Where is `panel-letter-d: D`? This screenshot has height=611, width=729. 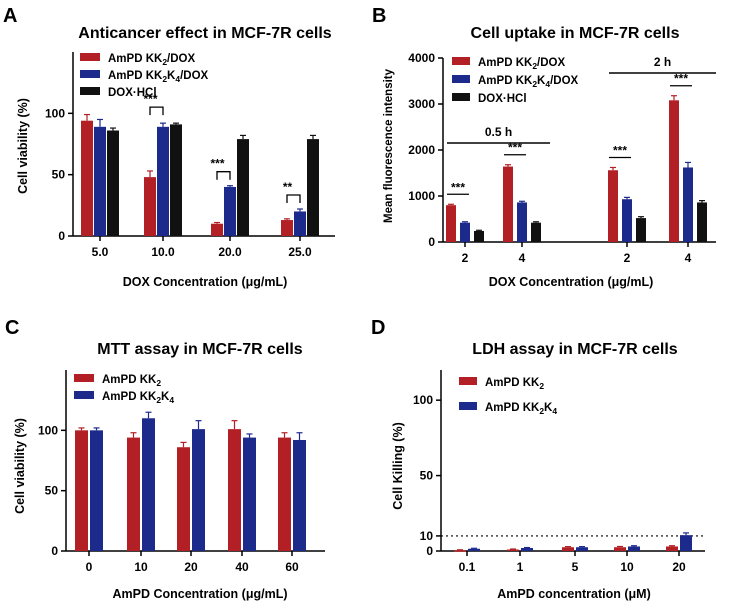
panel-letter-d: D is located at coordinates (378, 328).